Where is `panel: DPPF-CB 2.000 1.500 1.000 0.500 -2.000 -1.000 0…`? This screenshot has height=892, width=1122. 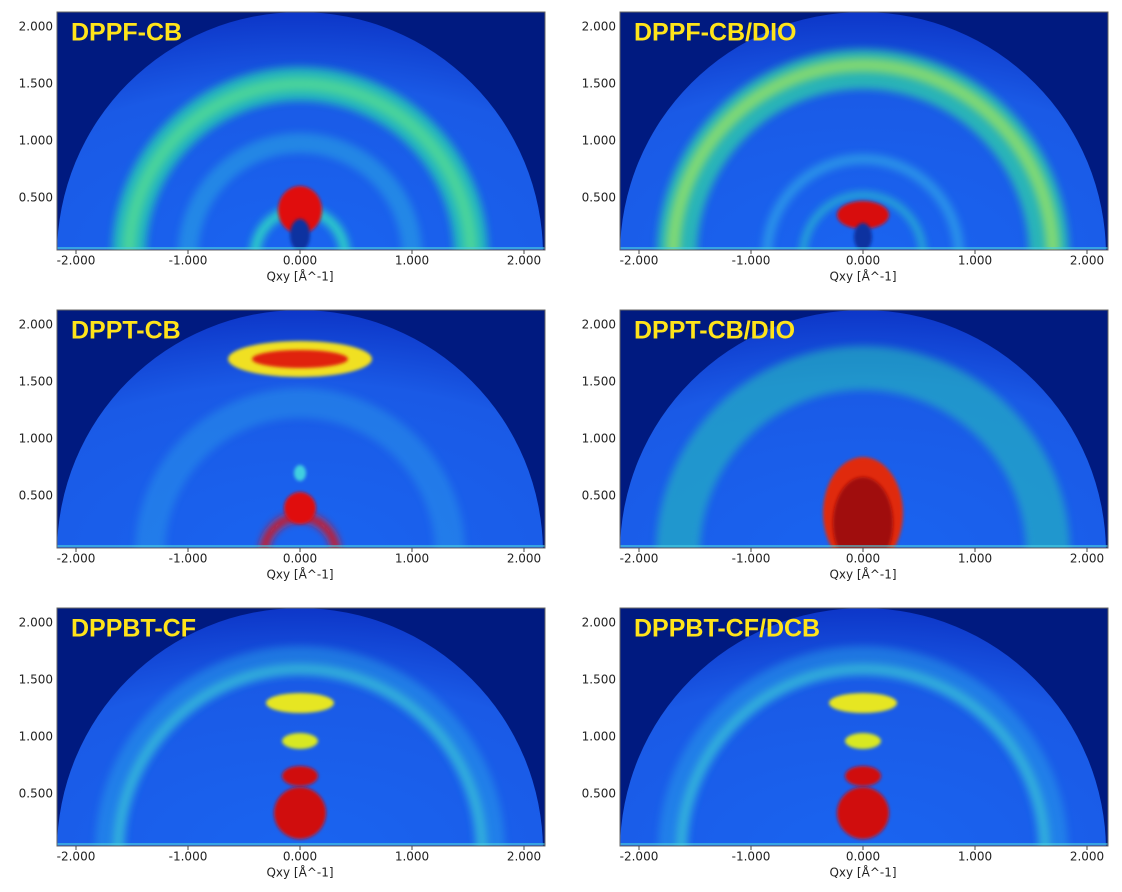 panel: DPPF-CB 2.000 1.500 1.000 0.500 -2.000 -1.000 0… is located at coordinates (282, 147).